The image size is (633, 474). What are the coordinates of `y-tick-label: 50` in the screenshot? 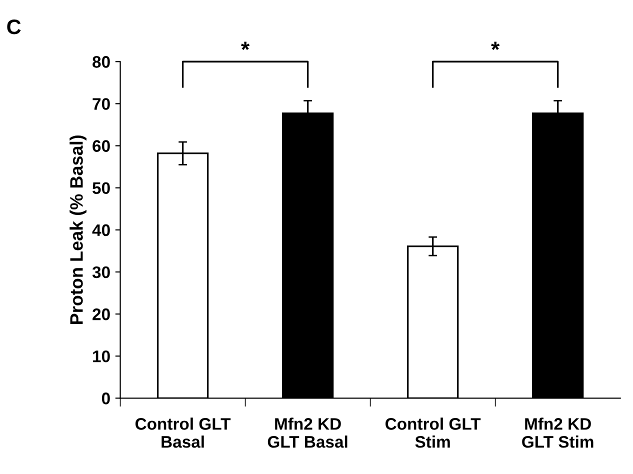 It's located at (101, 188).